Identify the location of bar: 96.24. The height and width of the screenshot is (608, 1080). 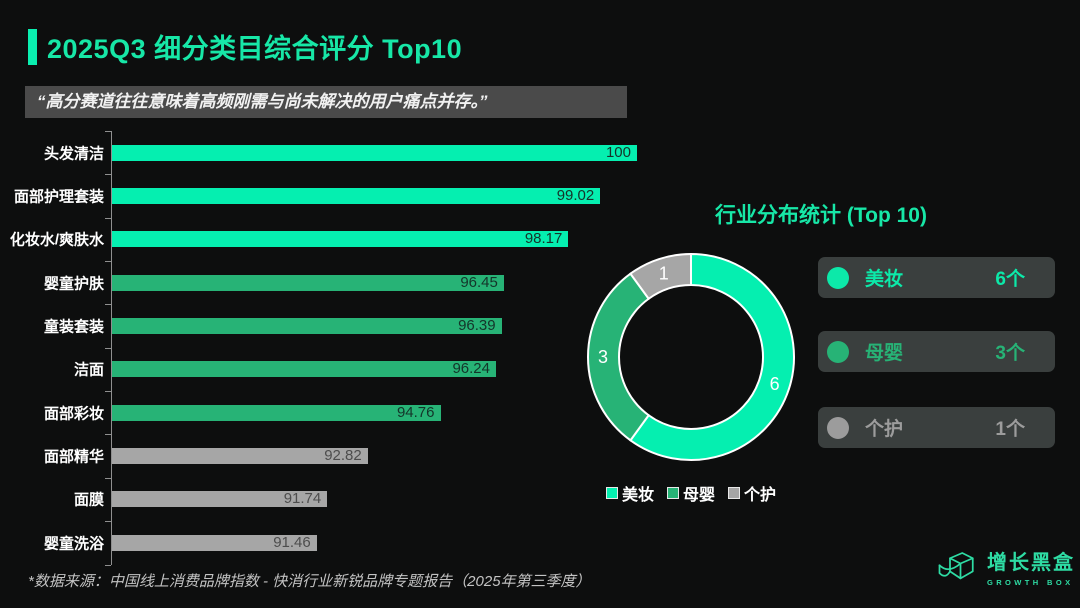
(304, 369).